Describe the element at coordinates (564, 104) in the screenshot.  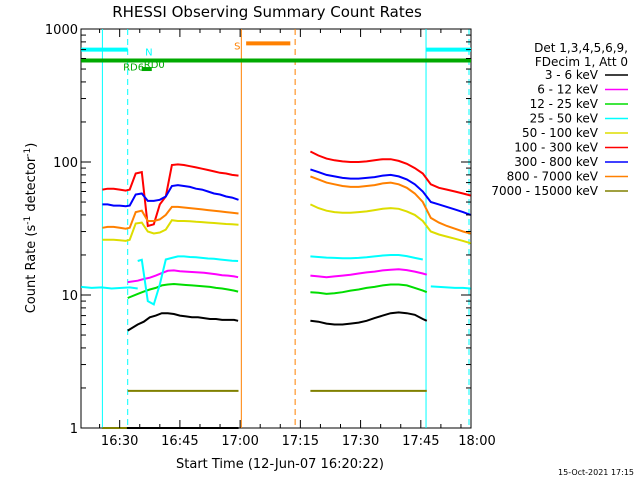
I see `legend-label-12-25-kev: 12 - 25 keV` at that location.